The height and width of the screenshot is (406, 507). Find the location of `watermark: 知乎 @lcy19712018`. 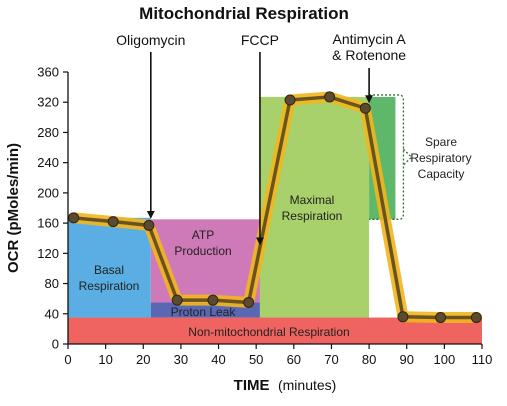

watermark: 知乎 @lcy19712018 is located at coordinates (420, 385).